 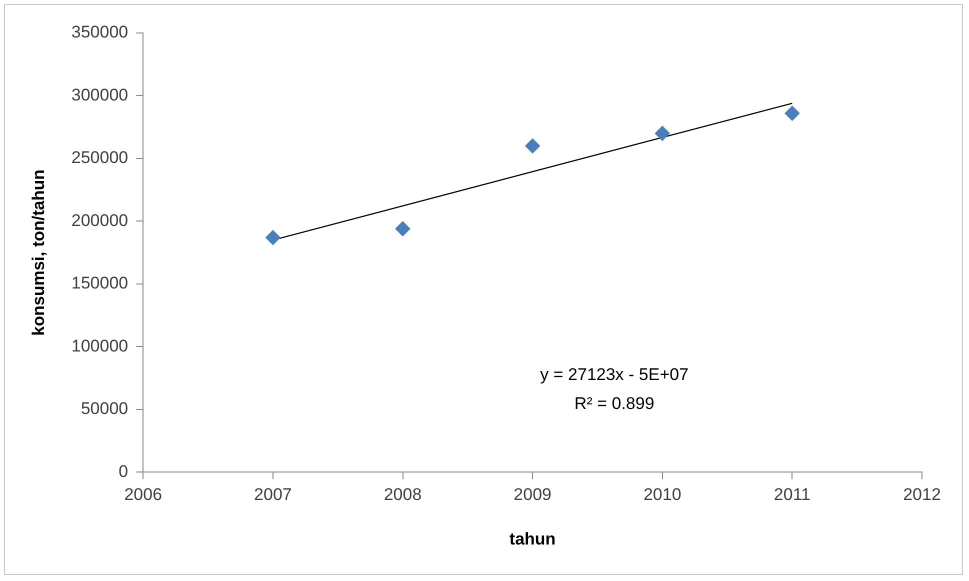 What do you see at coordinates (143, 494) in the screenshot?
I see `x-tick-label: 2006` at bounding box center [143, 494].